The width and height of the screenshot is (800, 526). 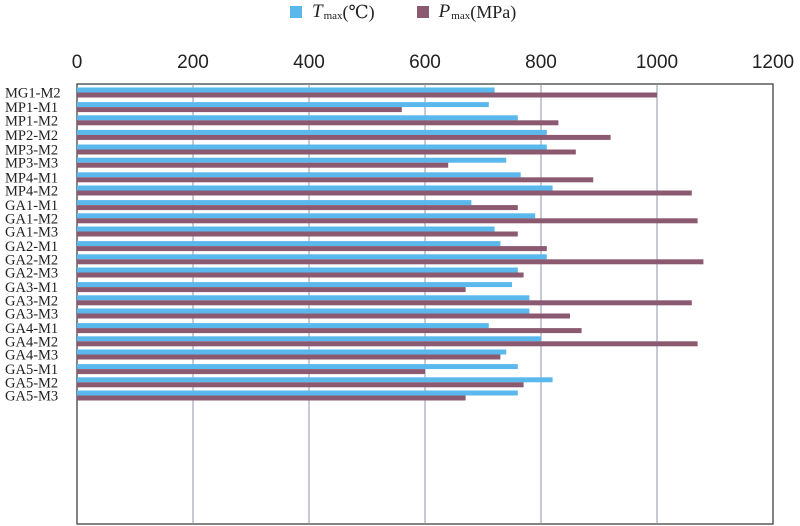 What do you see at coordinates (193, 62) in the screenshot?
I see `x-tick-label: 200` at bounding box center [193, 62].